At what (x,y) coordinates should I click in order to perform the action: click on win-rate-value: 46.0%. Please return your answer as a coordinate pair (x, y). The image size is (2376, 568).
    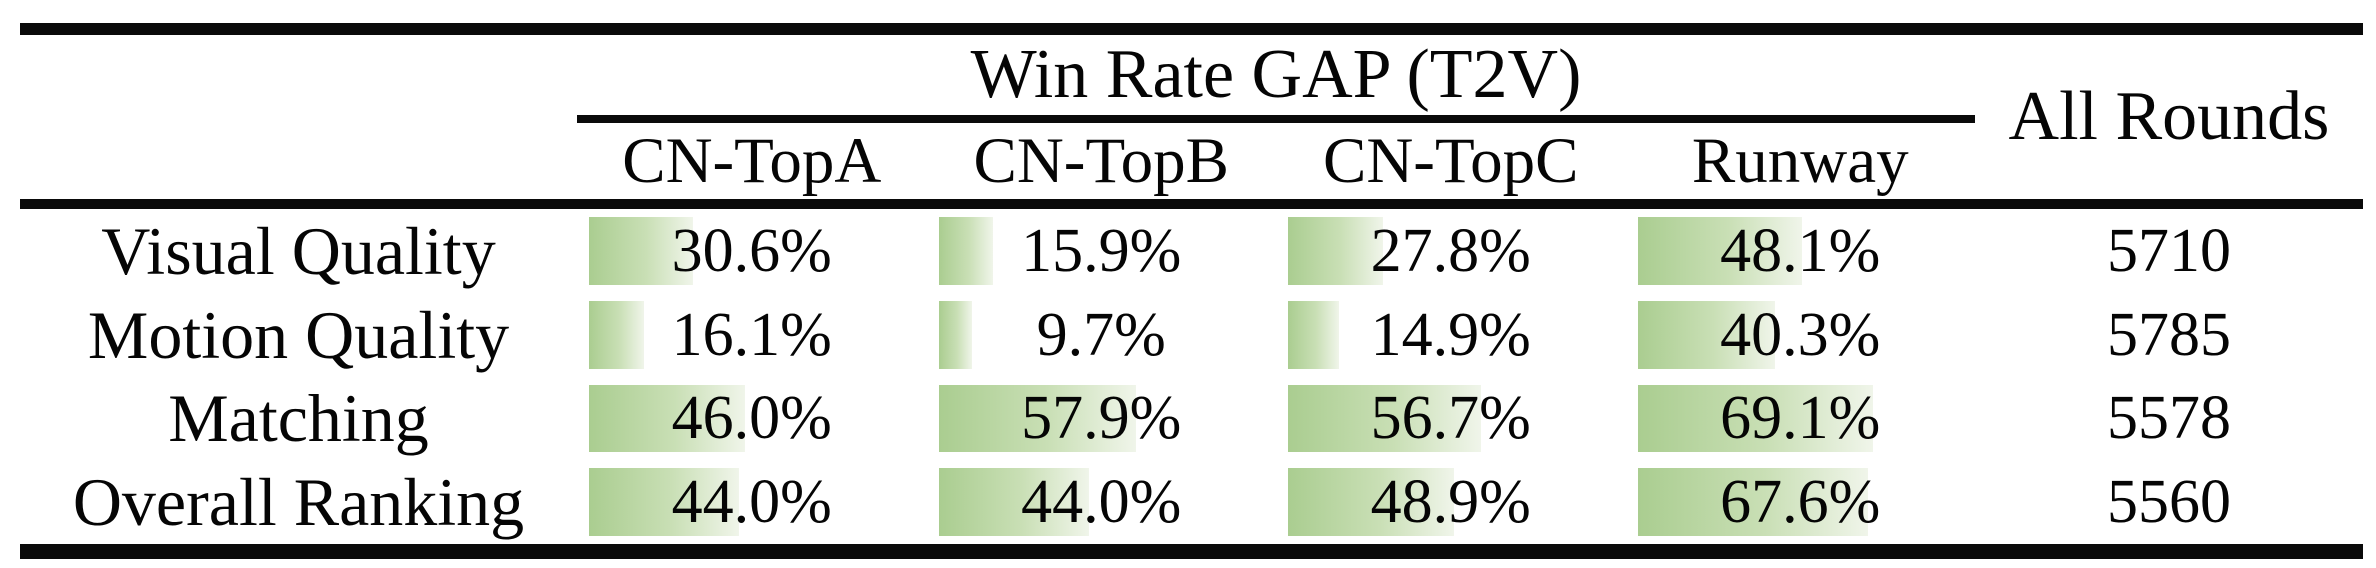
    Looking at the image, I should click on (751, 418).